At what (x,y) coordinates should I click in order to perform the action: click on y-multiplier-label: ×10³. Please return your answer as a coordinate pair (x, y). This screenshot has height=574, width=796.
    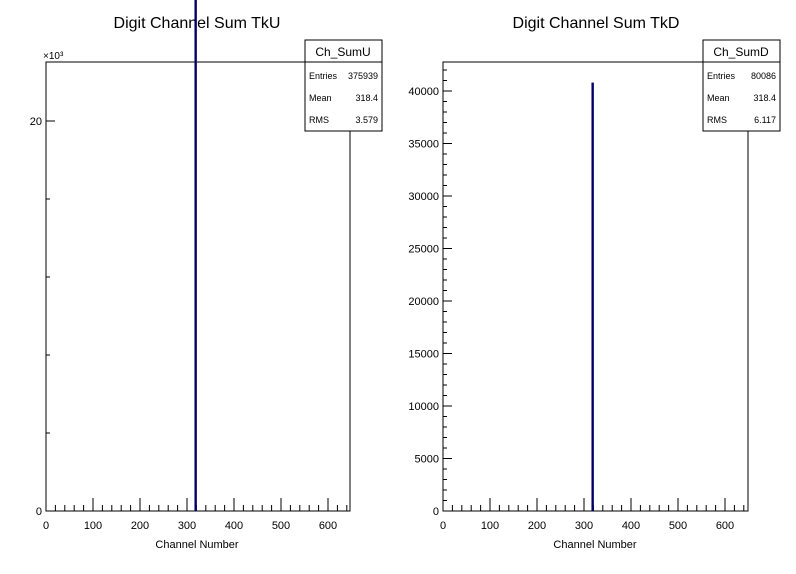
    Looking at the image, I should click on (53, 56).